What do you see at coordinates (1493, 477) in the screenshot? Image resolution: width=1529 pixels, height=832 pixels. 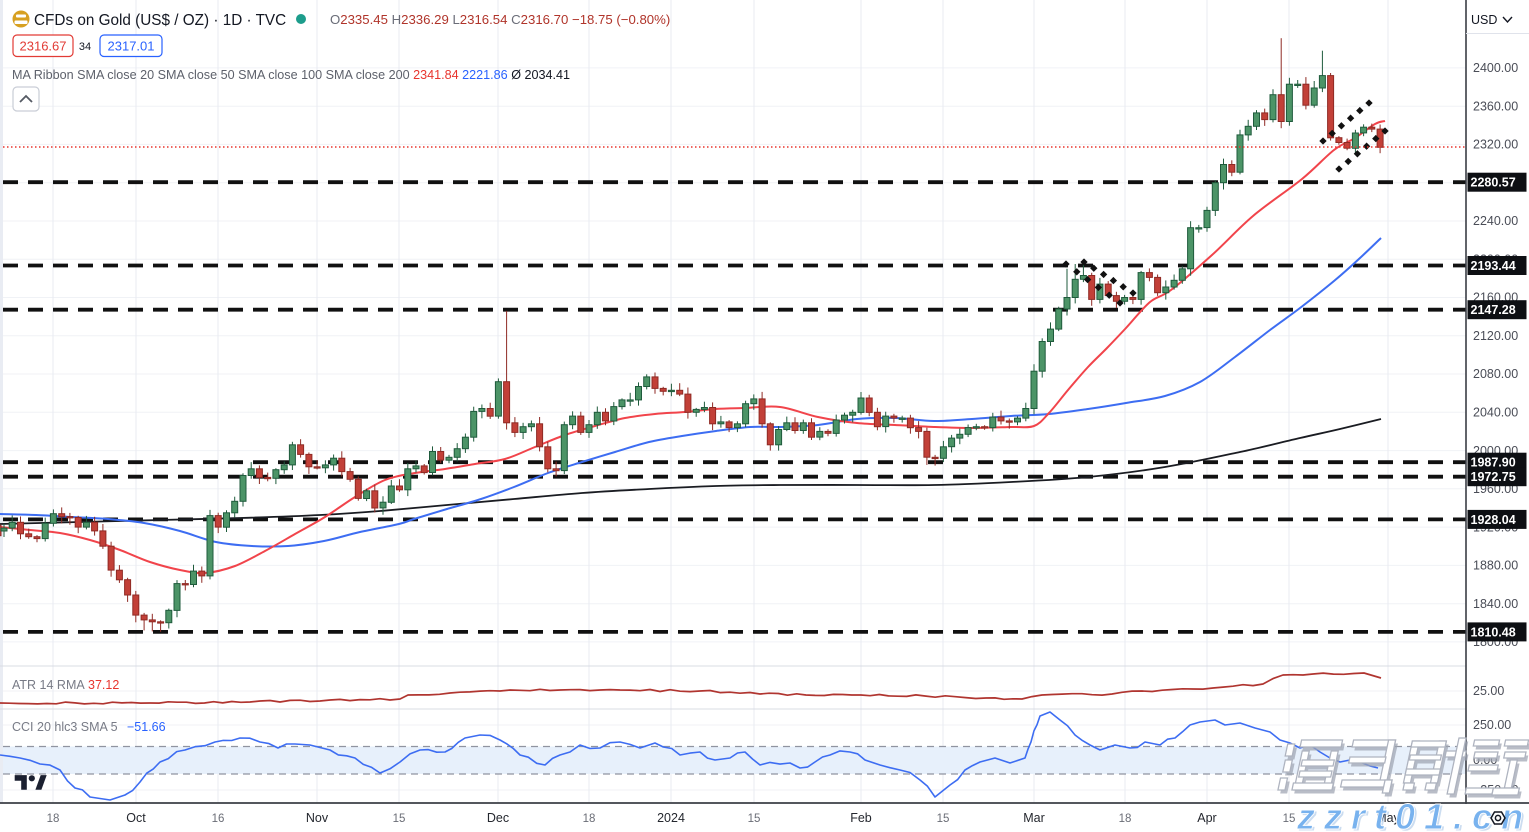 I see `svg-text: 1972.75` at bounding box center [1493, 477].